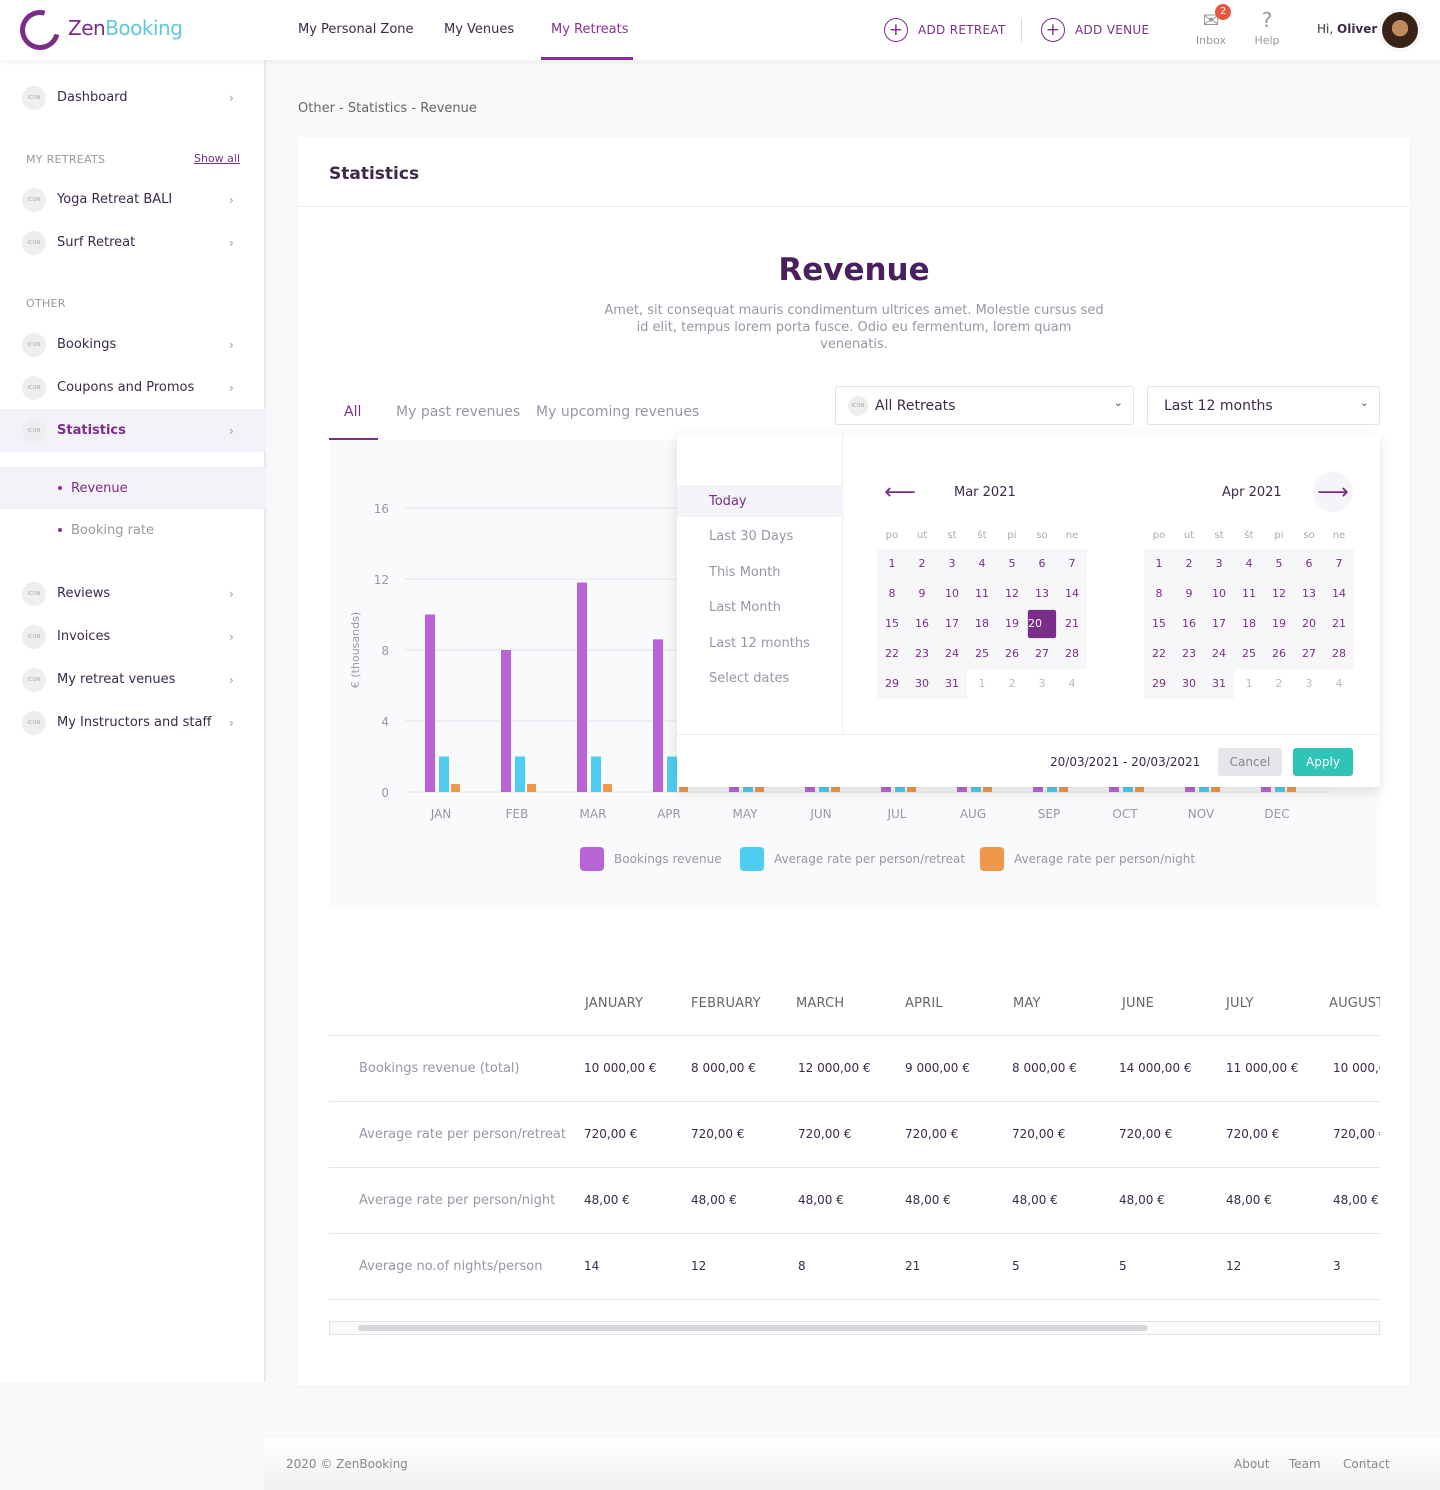 This screenshot has width=1440, height=1490. What do you see at coordinates (1219, 654) in the screenshot?
I see `calendar-day: 24` at bounding box center [1219, 654].